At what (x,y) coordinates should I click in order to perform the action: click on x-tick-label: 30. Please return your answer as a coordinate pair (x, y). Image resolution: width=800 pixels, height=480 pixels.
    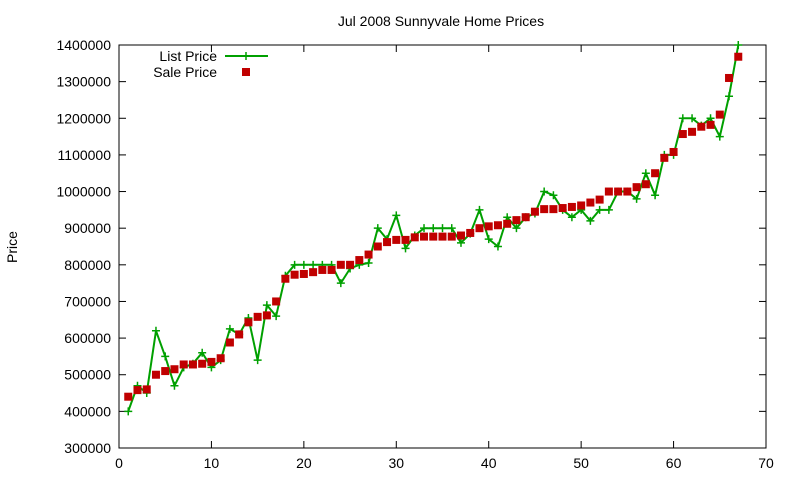
    Looking at the image, I should click on (396, 463).